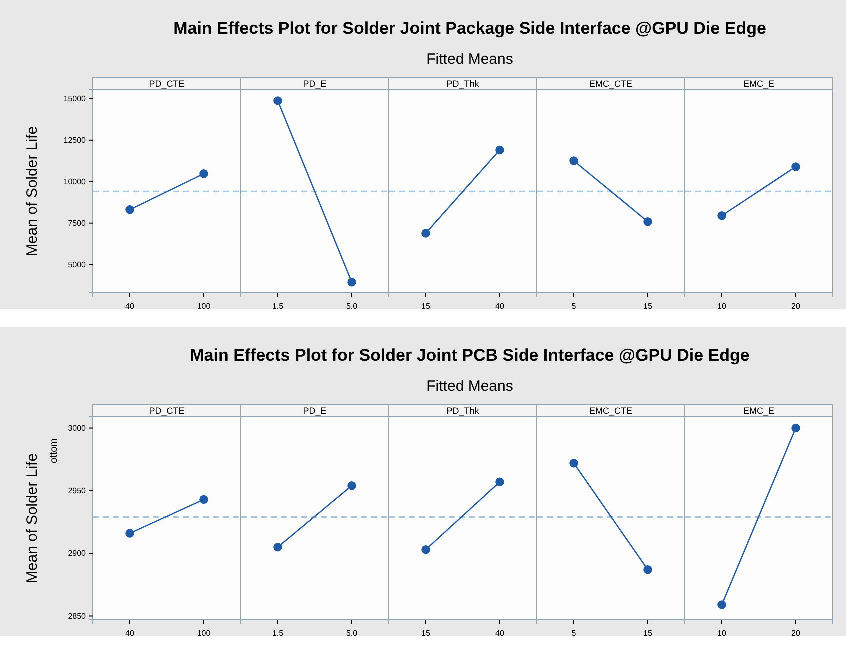 The image size is (846, 654). I want to click on y-tick-label: 5000, so click(77, 265).